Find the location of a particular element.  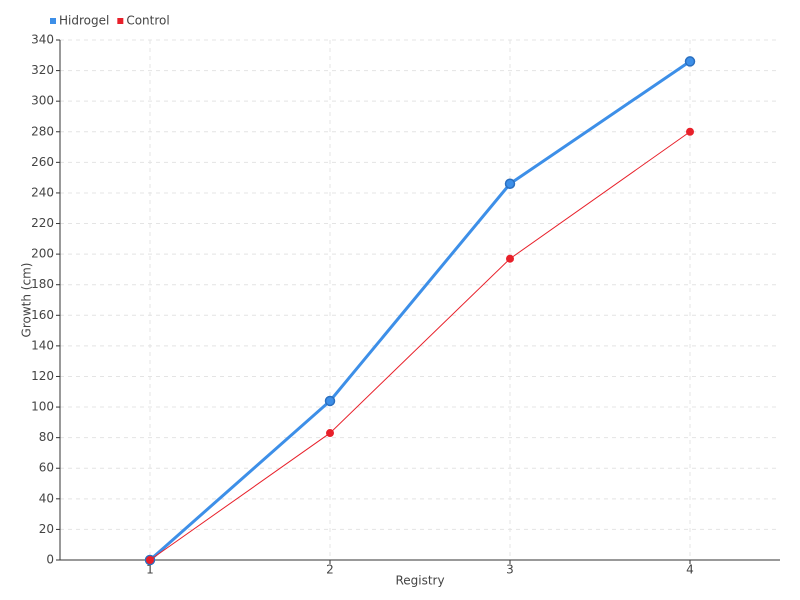

y-tick-label: 20 is located at coordinates (46, 529).